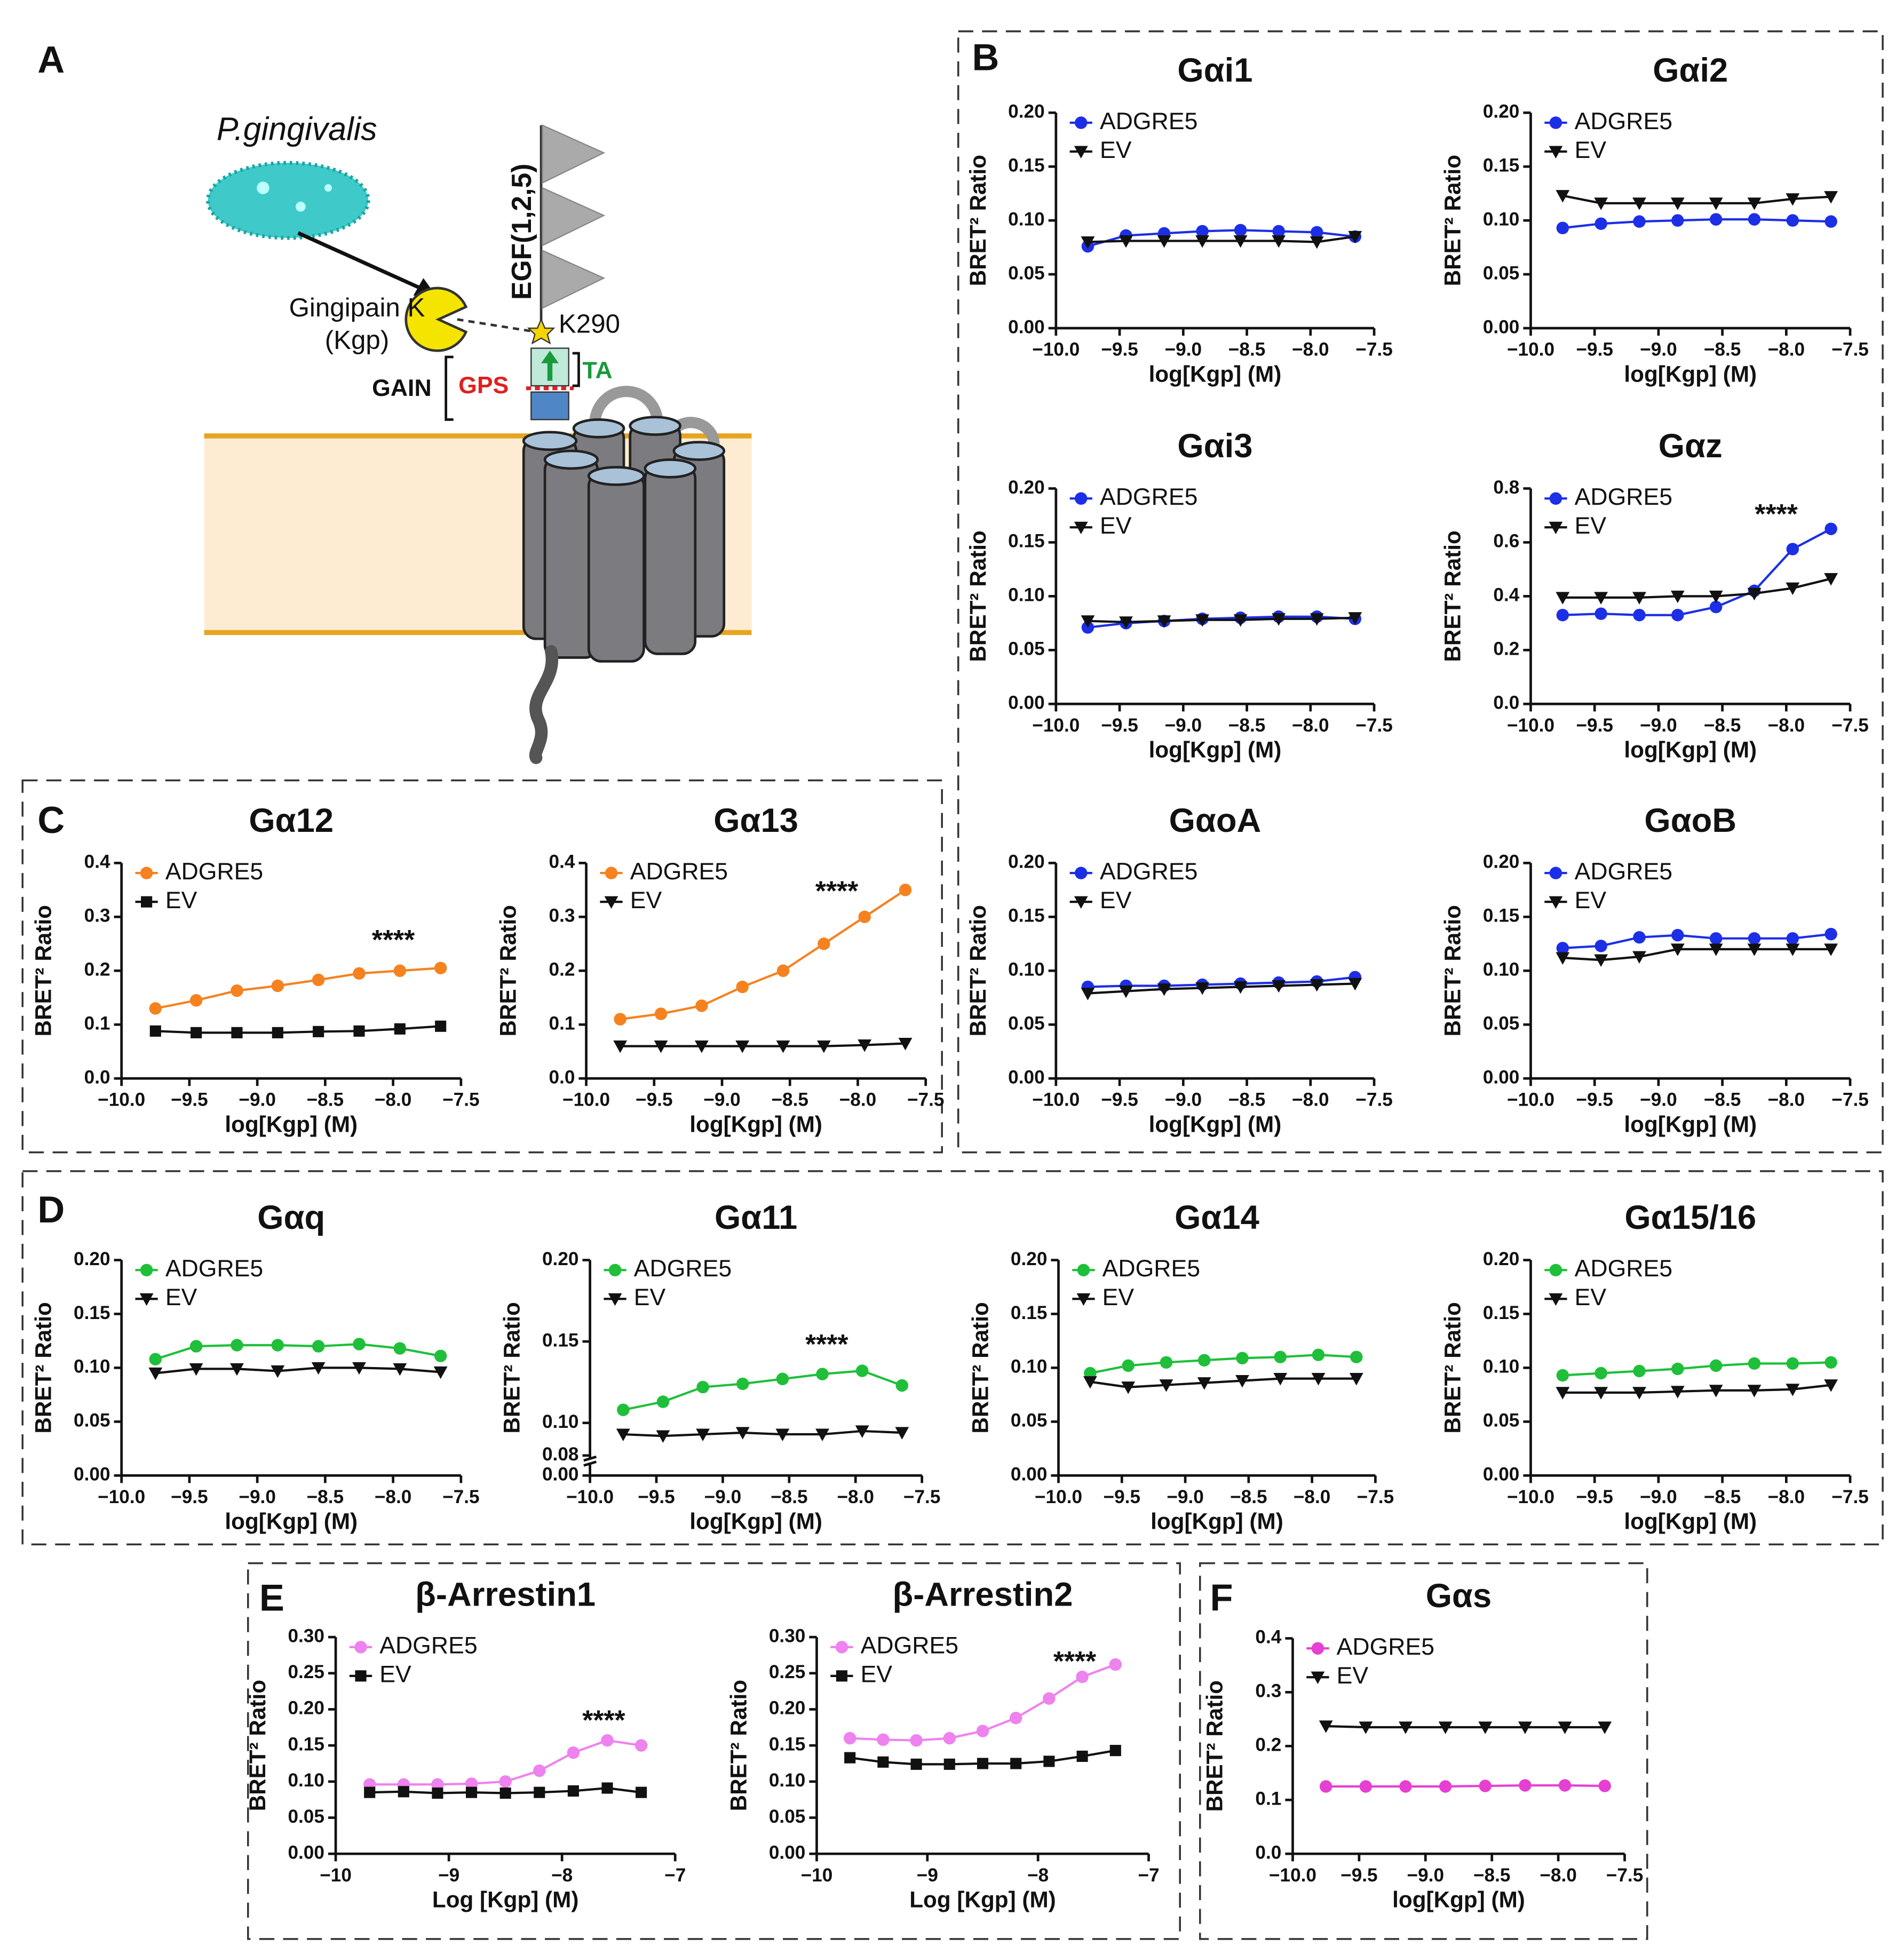  I want to click on x-tick-label: −7, so click(1148, 1876).